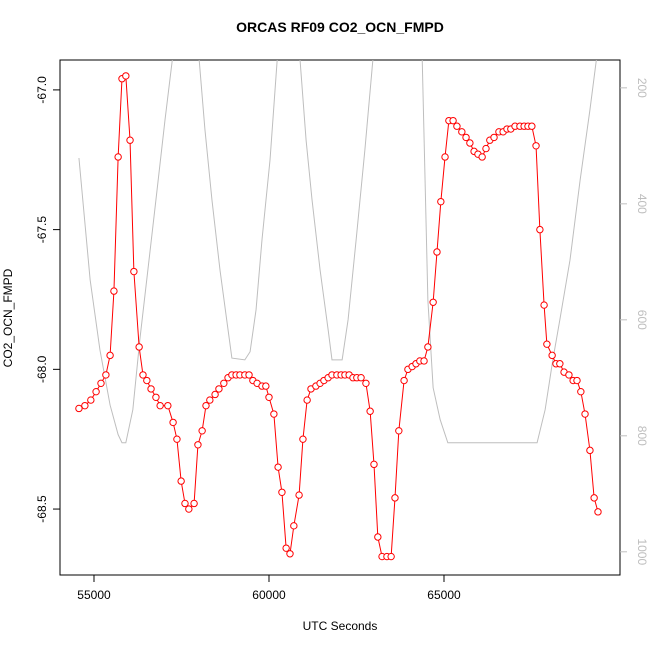 This screenshot has height=650, width=650. Describe the element at coordinates (642, 436) in the screenshot. I see `y2-tick-label: 800` at that location.